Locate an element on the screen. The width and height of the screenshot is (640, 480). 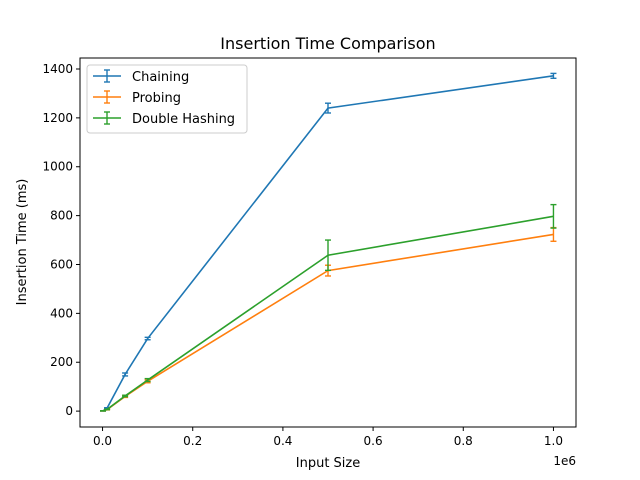
legend-entry: Chaining is located at coordinates (141, 77).